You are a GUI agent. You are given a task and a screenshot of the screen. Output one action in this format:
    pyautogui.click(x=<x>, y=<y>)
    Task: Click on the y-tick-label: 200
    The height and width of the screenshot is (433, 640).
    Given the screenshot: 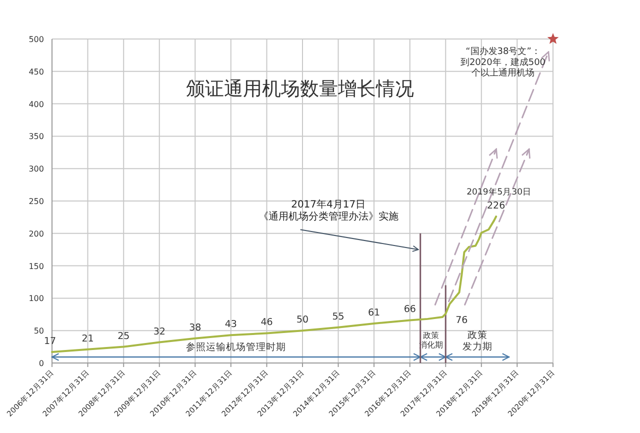 What is the action you would take?
    pyautogui.click(x=36, y=233)
    